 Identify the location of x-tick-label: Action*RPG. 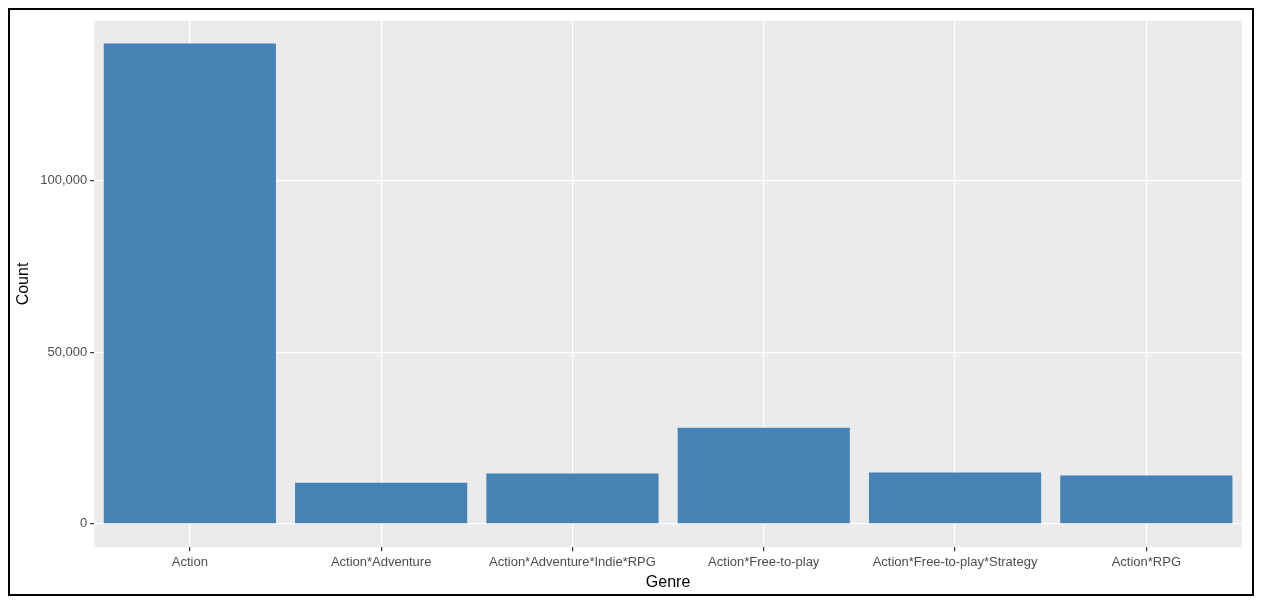
(1146, 561).